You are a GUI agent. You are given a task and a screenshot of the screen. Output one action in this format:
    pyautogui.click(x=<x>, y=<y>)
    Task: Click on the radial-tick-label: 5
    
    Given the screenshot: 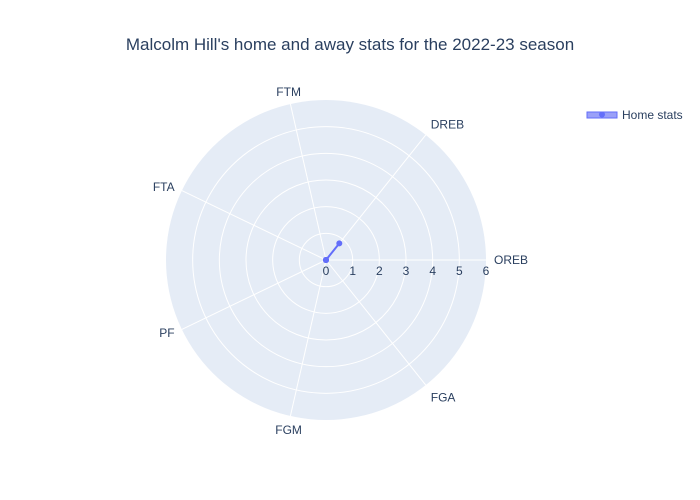 What is the action you would take?
    pyautogui.click(x=459, y=271)
    